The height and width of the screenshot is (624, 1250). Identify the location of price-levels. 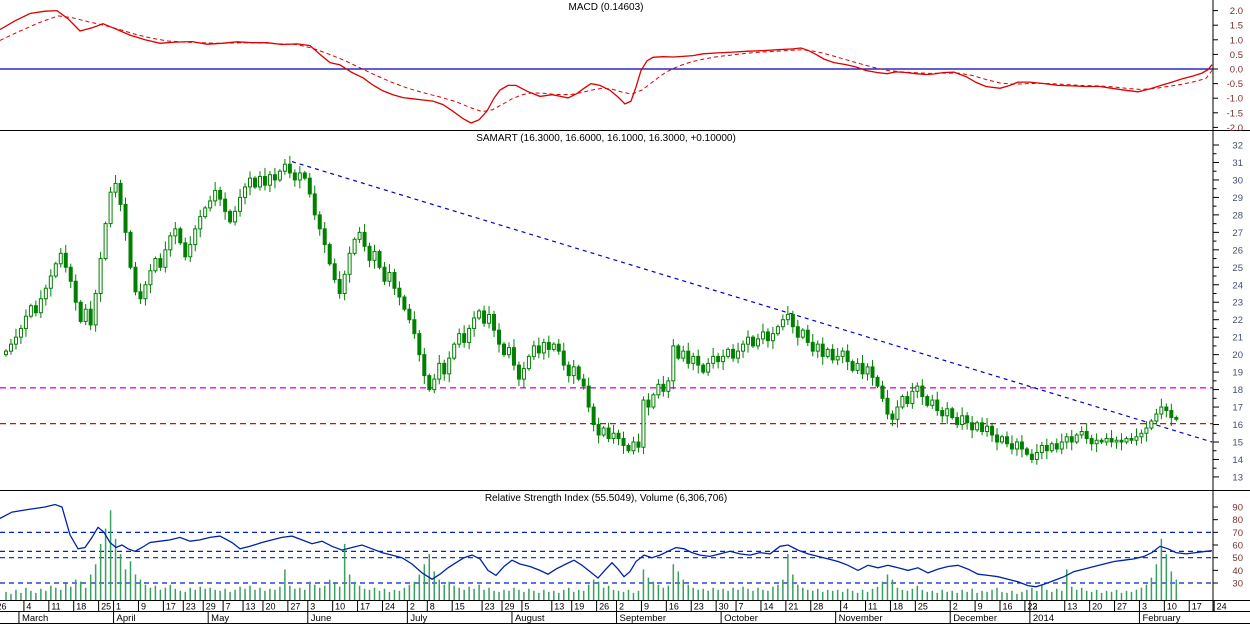
(606, 406).